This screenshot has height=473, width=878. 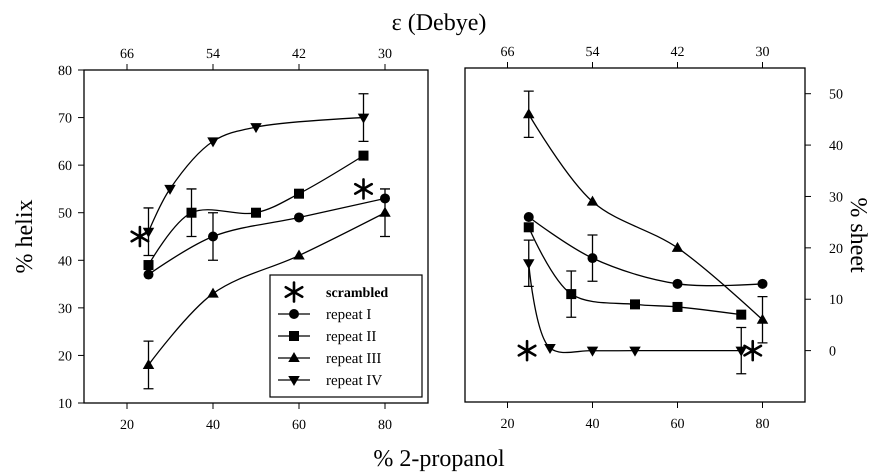 I want to click on y-tick-label: 50, so click(x=65, y=214).